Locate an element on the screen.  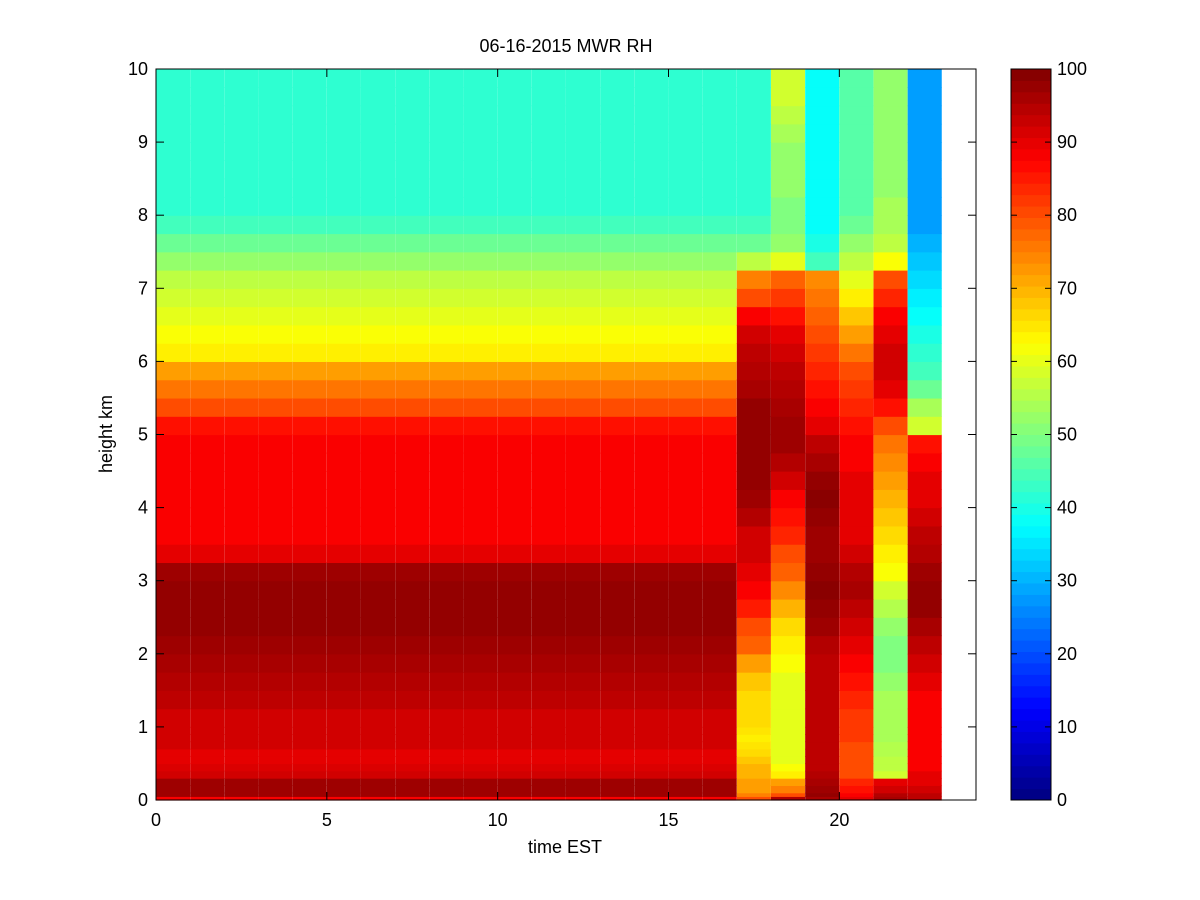
colorbar-swatch is located at coordinates (1031, 314).